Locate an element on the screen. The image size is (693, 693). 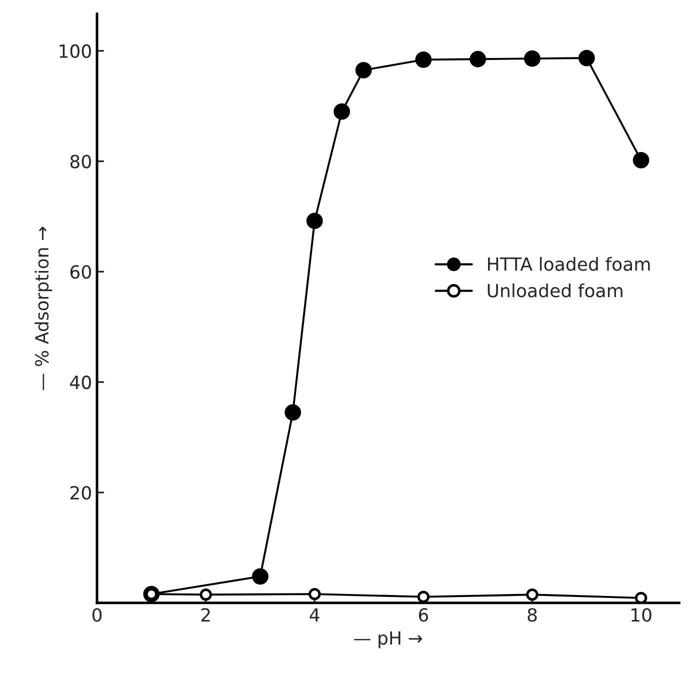
y-axis-title: — % Adsorption → is located at coordinates (43, 308).